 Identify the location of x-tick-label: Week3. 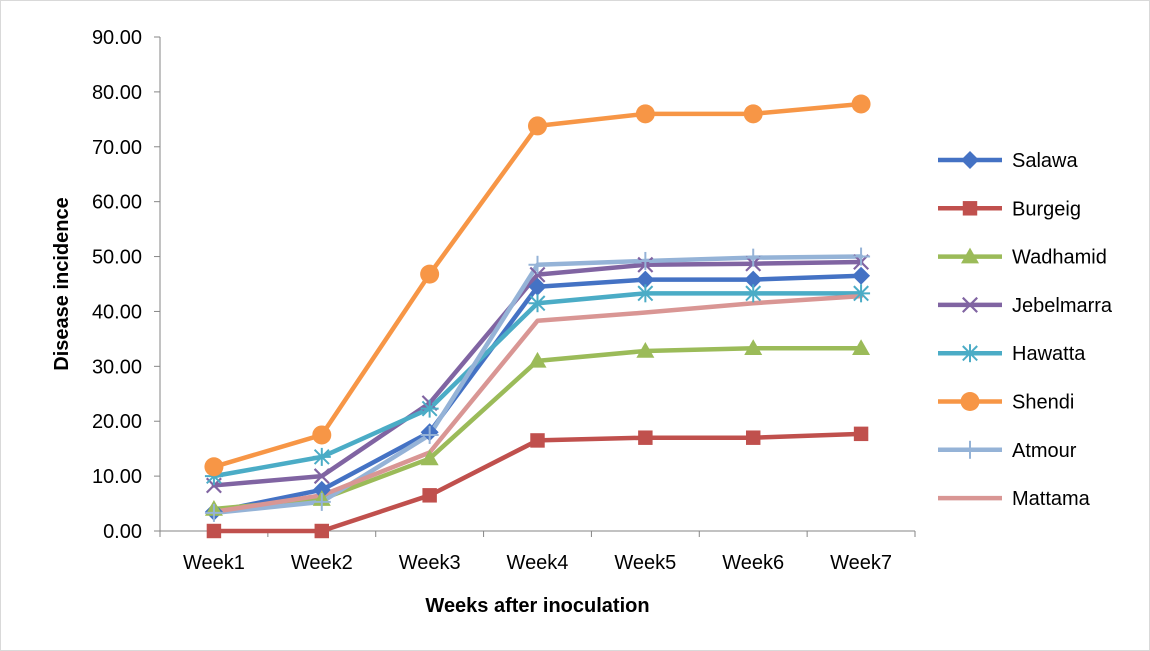
(430, 563).